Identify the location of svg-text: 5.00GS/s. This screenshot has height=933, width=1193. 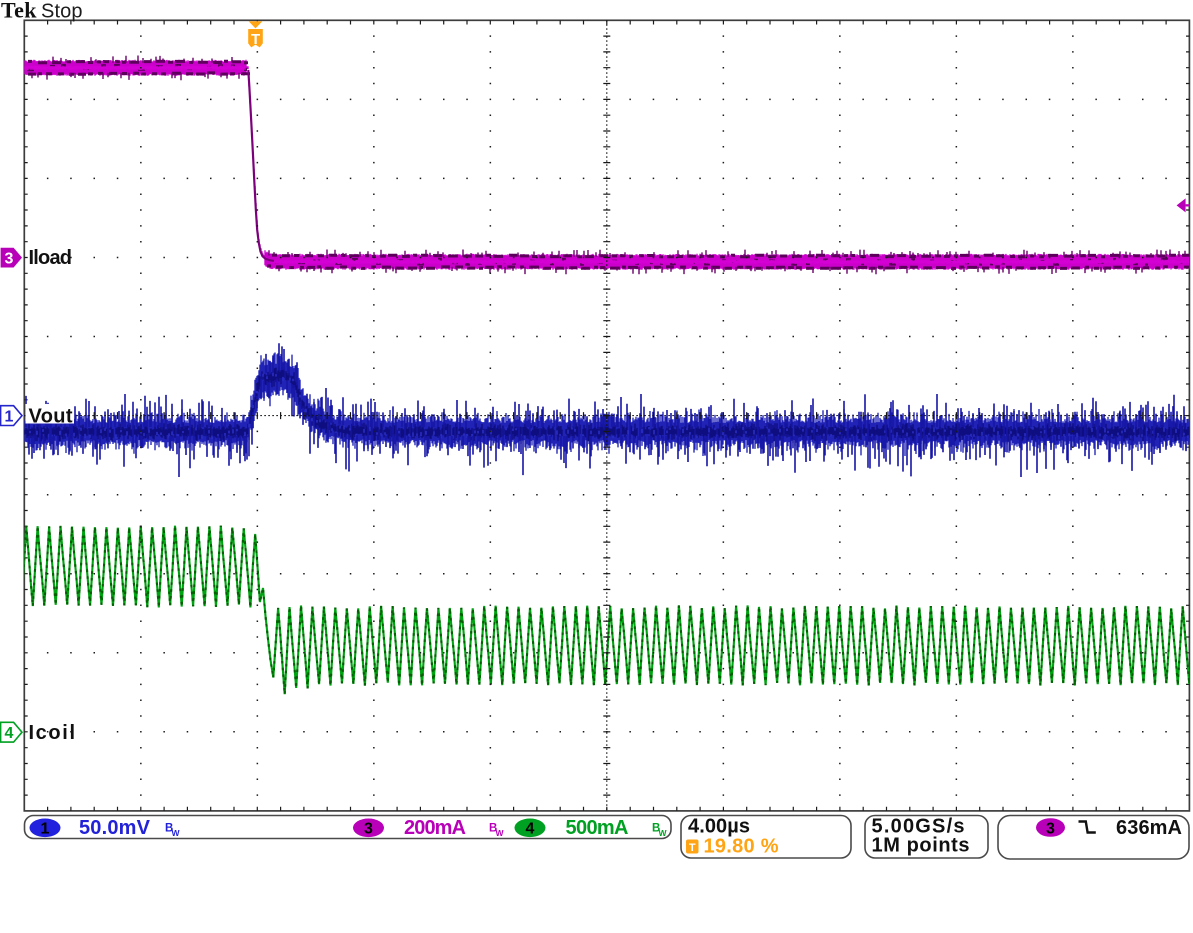
(918, 827).